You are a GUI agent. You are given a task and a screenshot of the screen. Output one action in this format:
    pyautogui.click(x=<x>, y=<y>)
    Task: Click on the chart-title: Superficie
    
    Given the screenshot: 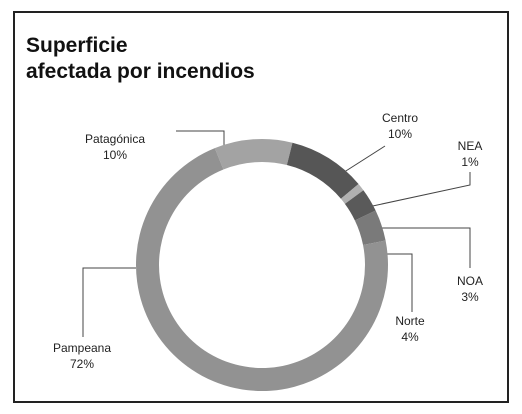 What is the action you would take?
    pyautogui.click(x=77, y=45)
    